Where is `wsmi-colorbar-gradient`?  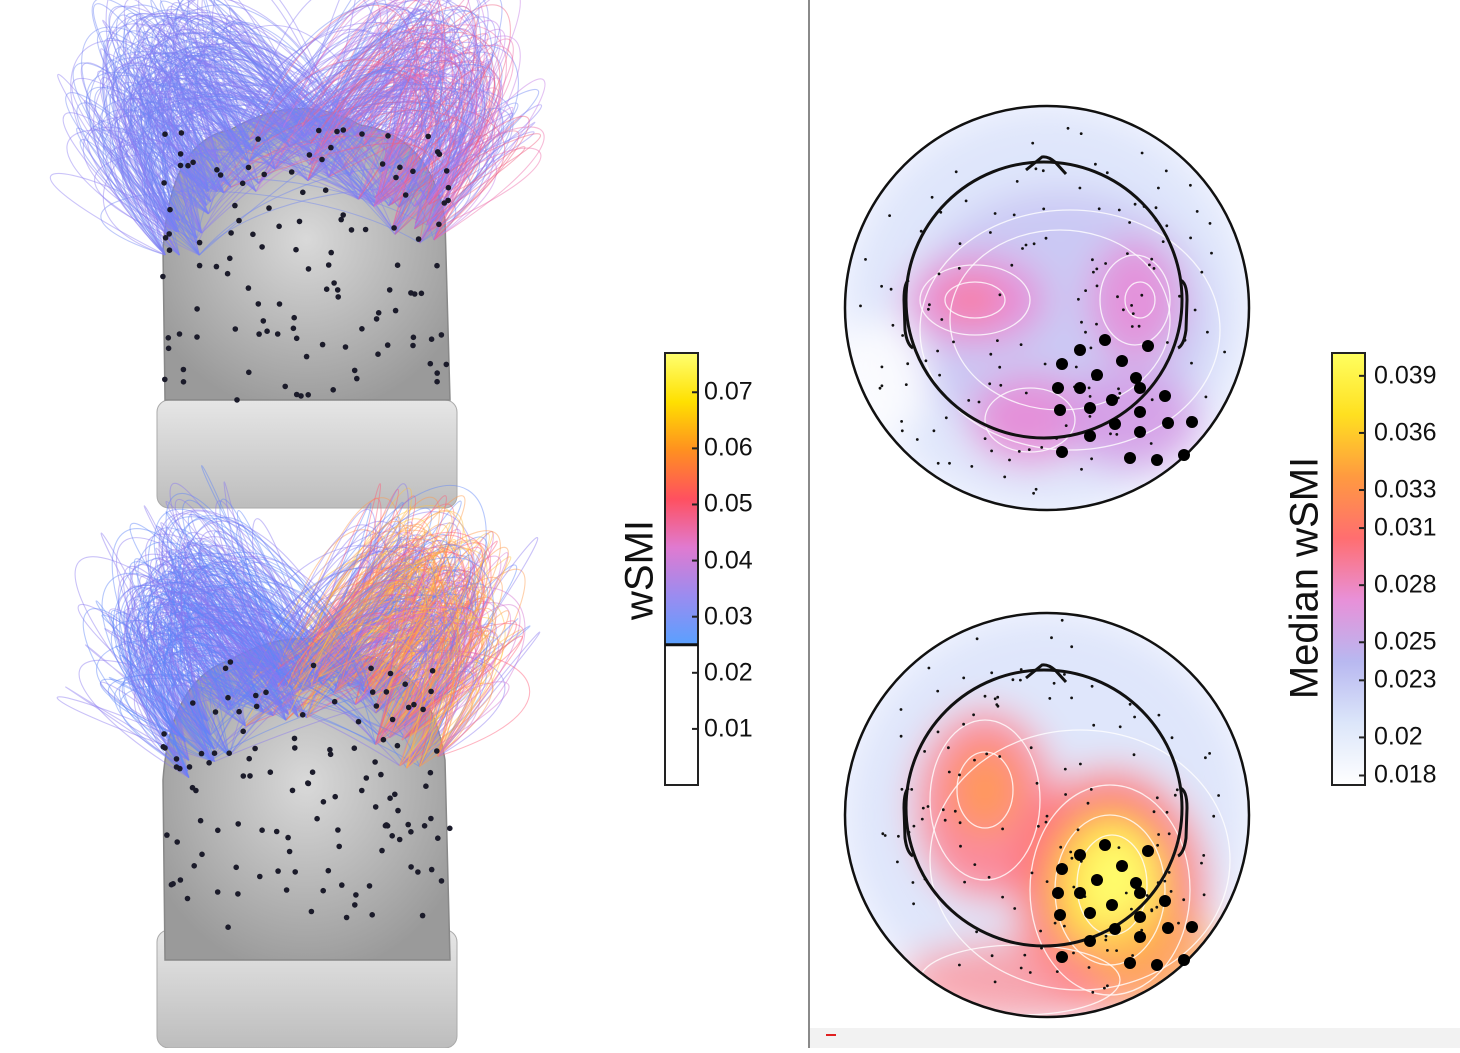 wsmi-colorbar-gradient is located at coordinates (681, 569).